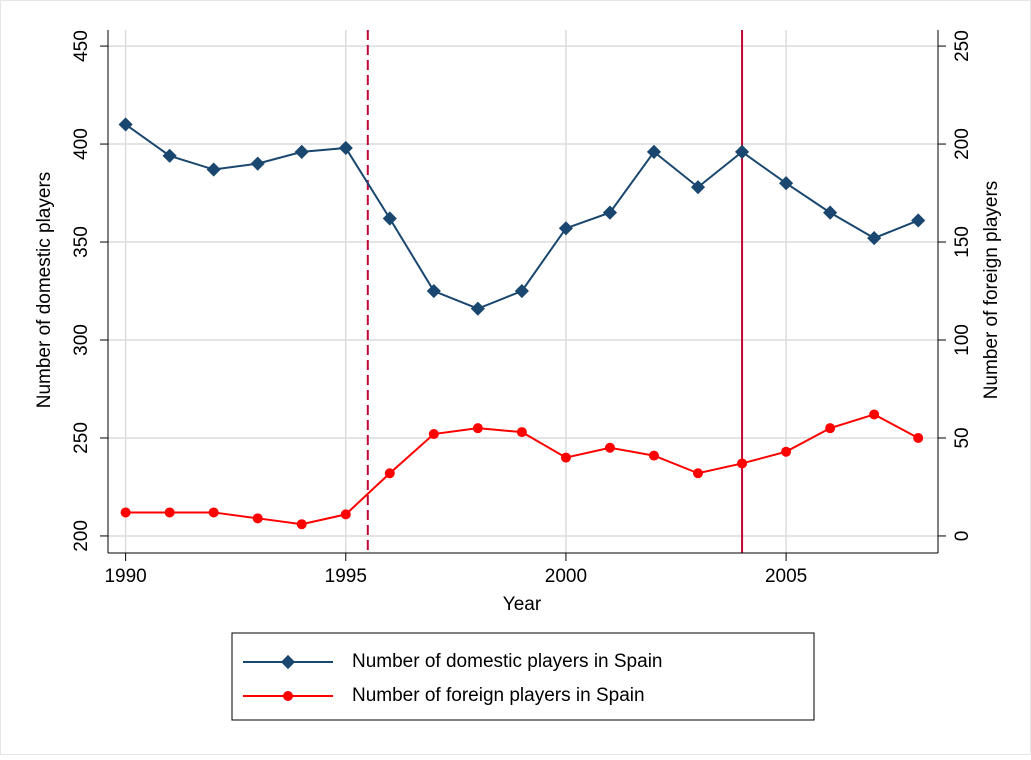  What do you see at coordinates (786, 576) in the screenshot?
I see `x-tick-label: 2005` at bounding box center [786, 576].